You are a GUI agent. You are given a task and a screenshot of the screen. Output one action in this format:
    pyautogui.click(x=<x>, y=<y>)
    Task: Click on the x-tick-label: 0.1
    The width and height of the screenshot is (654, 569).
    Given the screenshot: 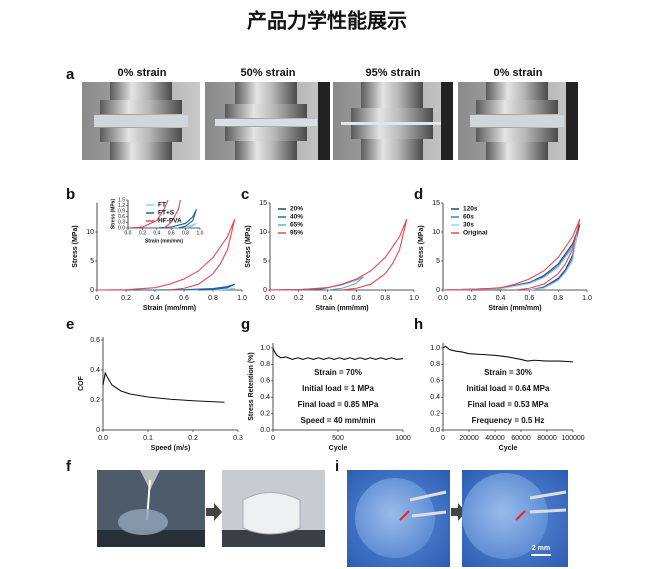 What is the action you would take?
    pyautogui.click(x=148, y=438)
    